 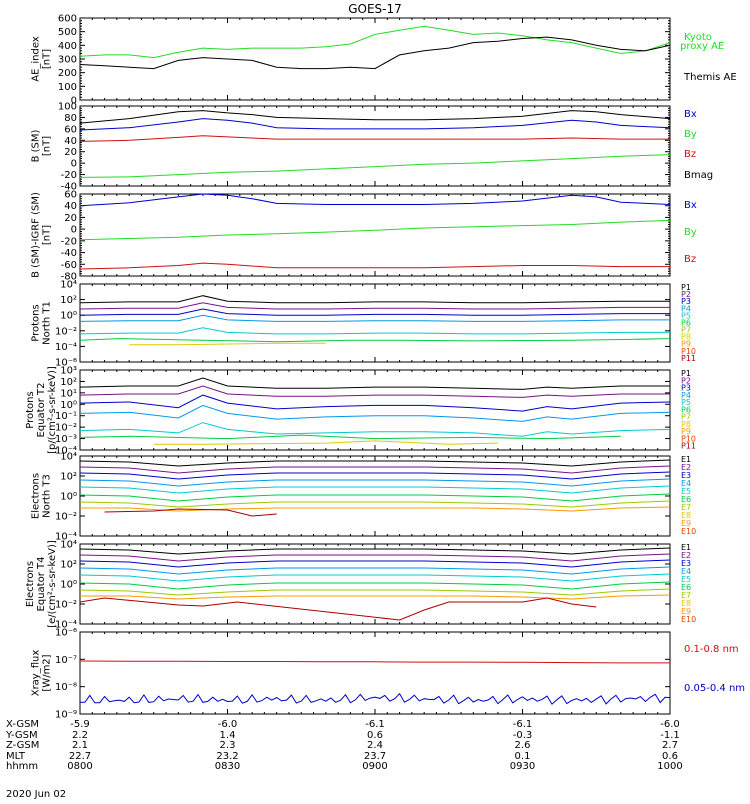 I want to click on y-tick-label: -40, so click(x=69, y=253).